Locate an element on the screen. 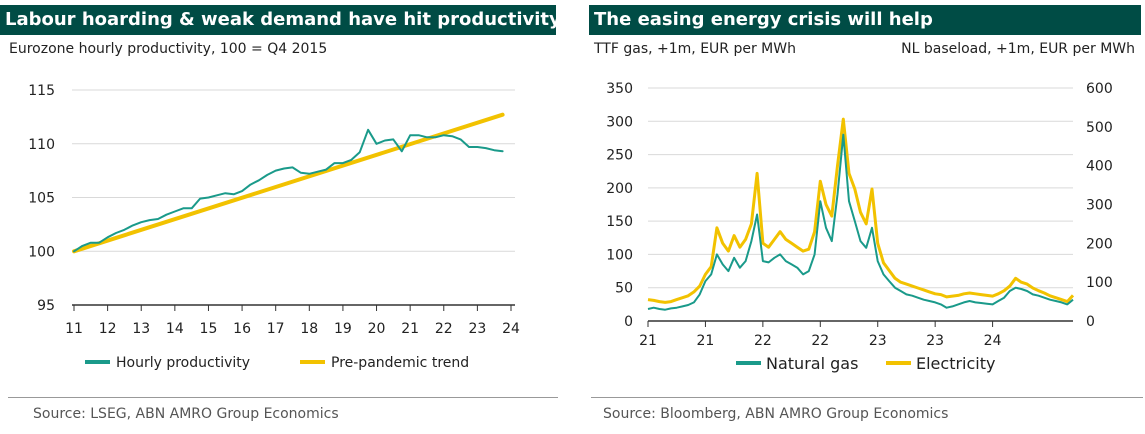 Image resolution: width=1145 pixels, height=434 pixels. legend-label-trend: Pre-pandemic trend is located at coordinates (400, 363).